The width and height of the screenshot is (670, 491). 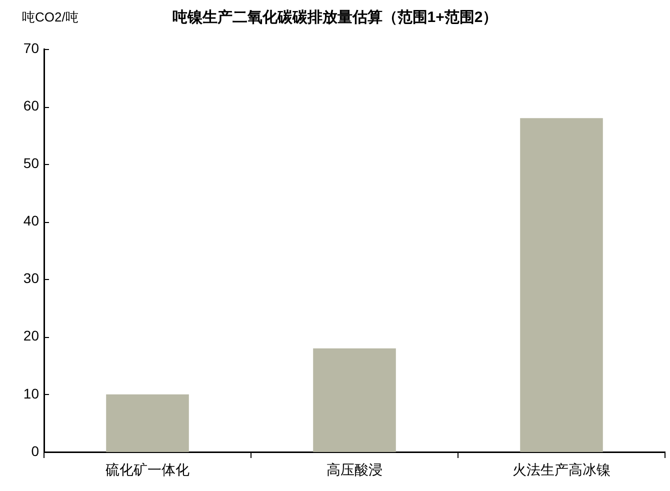 I want to click on x-tick-label: 高压酸浸, so click(x=354, y=469).